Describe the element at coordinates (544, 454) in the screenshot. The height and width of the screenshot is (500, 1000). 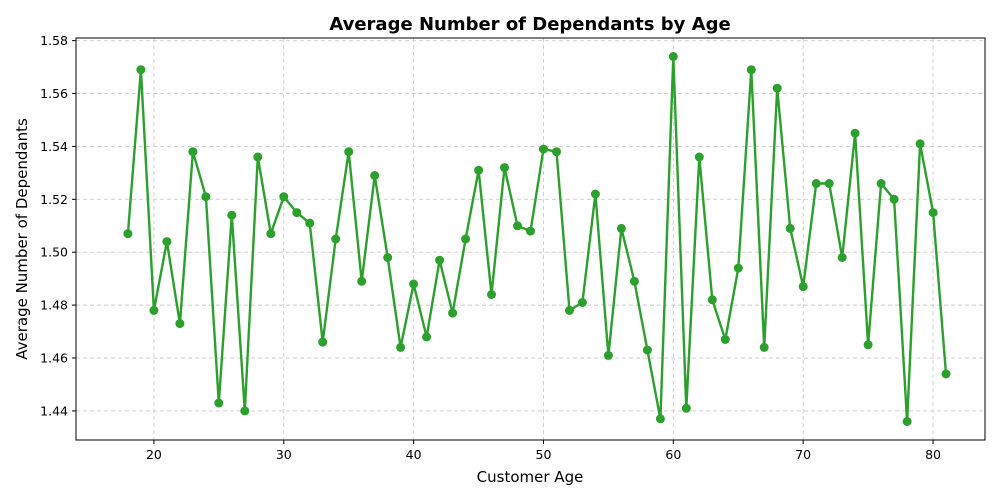
I see `x-tick-label: 50` at that location.